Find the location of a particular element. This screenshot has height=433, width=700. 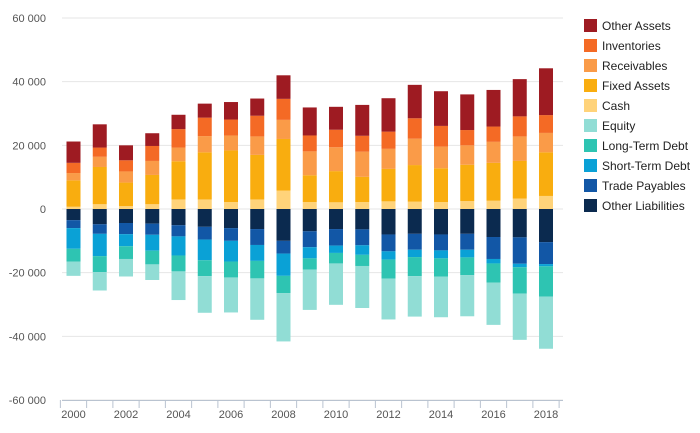

bar-other-assets-2006 is located at coordinates (231, 111).